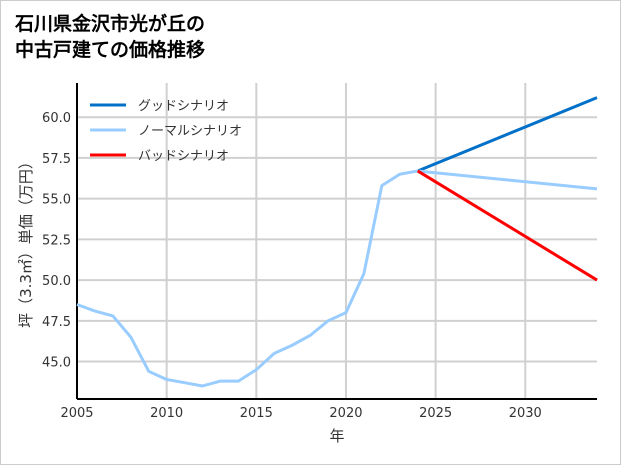 This screenshot has width=621, height=465. What do you see at coordinates (56, 363) in the screenshot?
I see `y-tick-label: 45.0` at bounding box center [56, 363].